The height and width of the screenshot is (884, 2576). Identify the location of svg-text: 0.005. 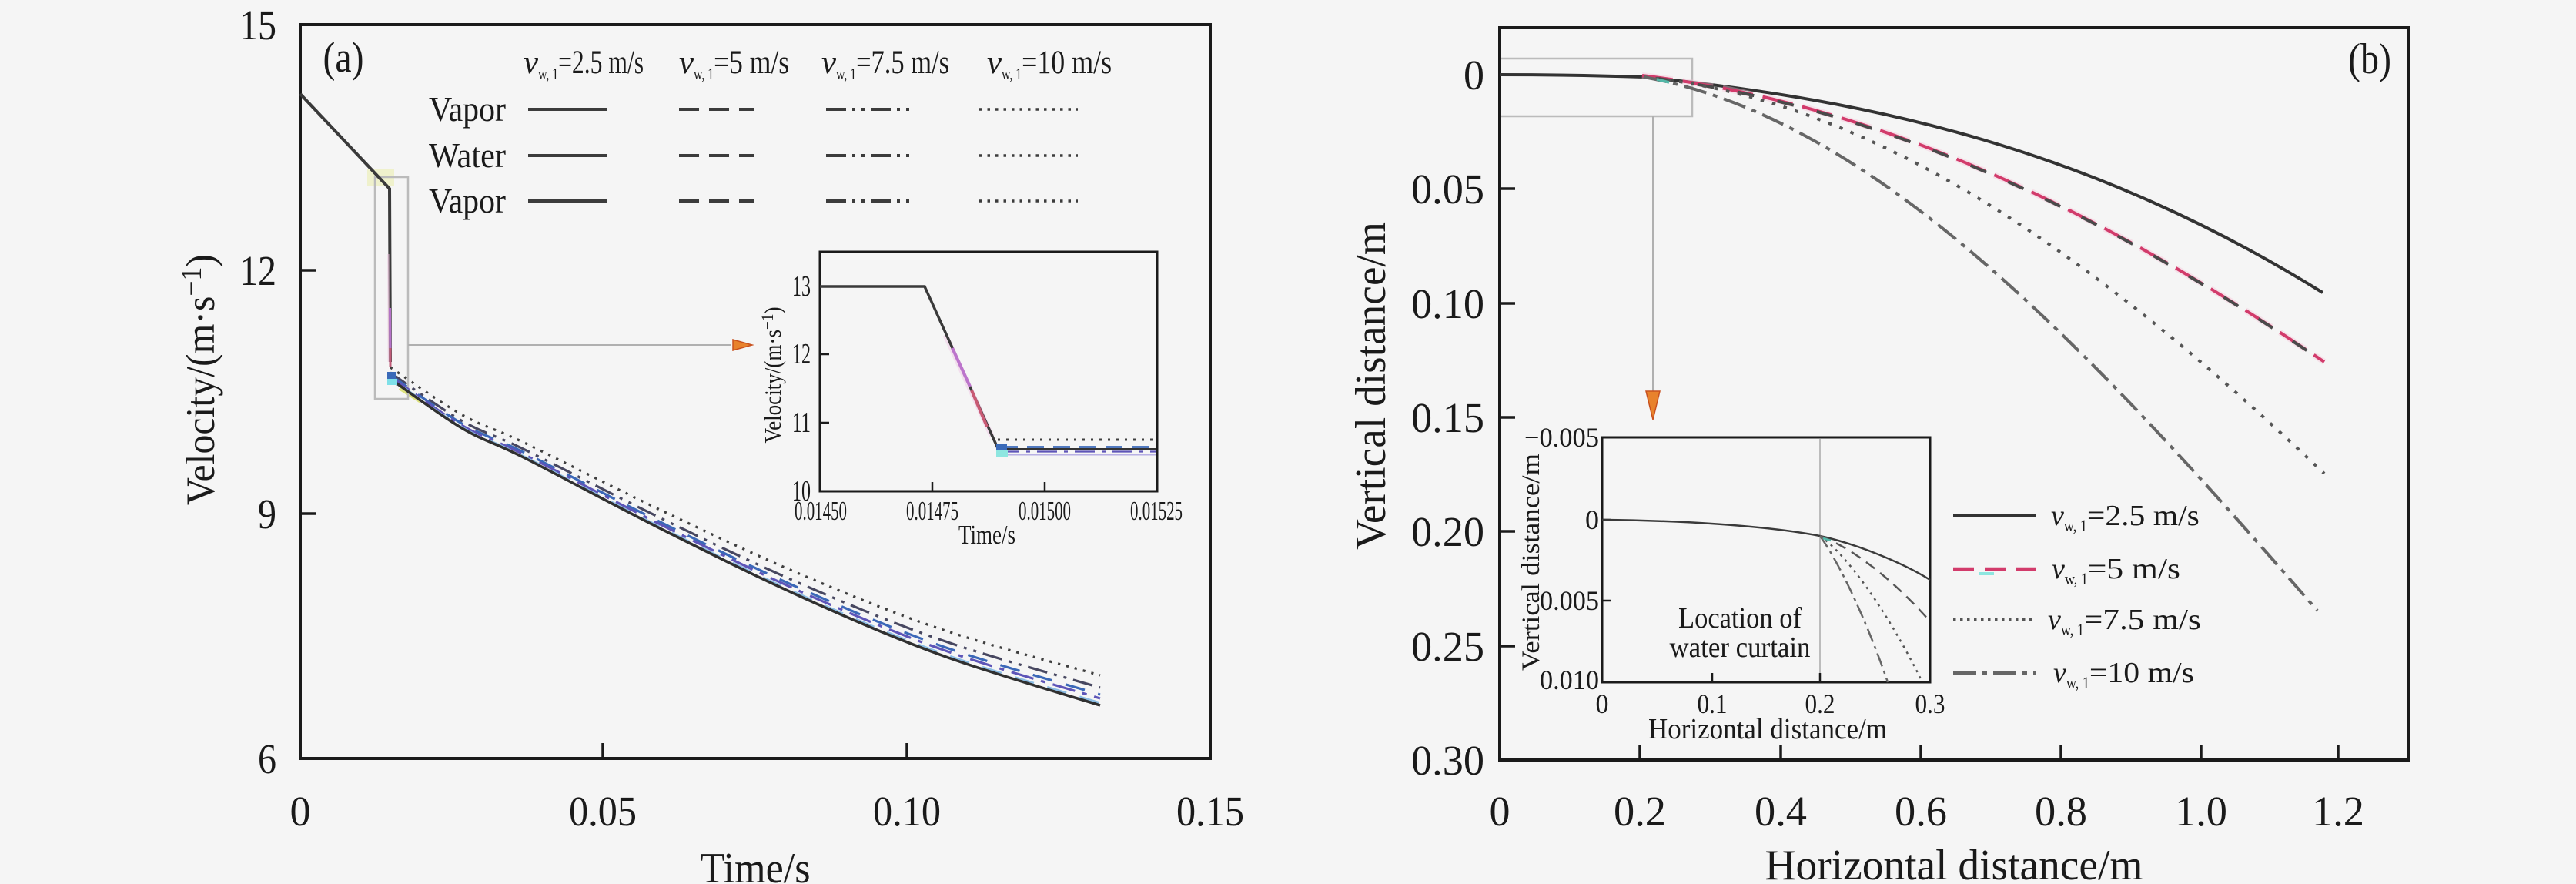
(1569, 600).